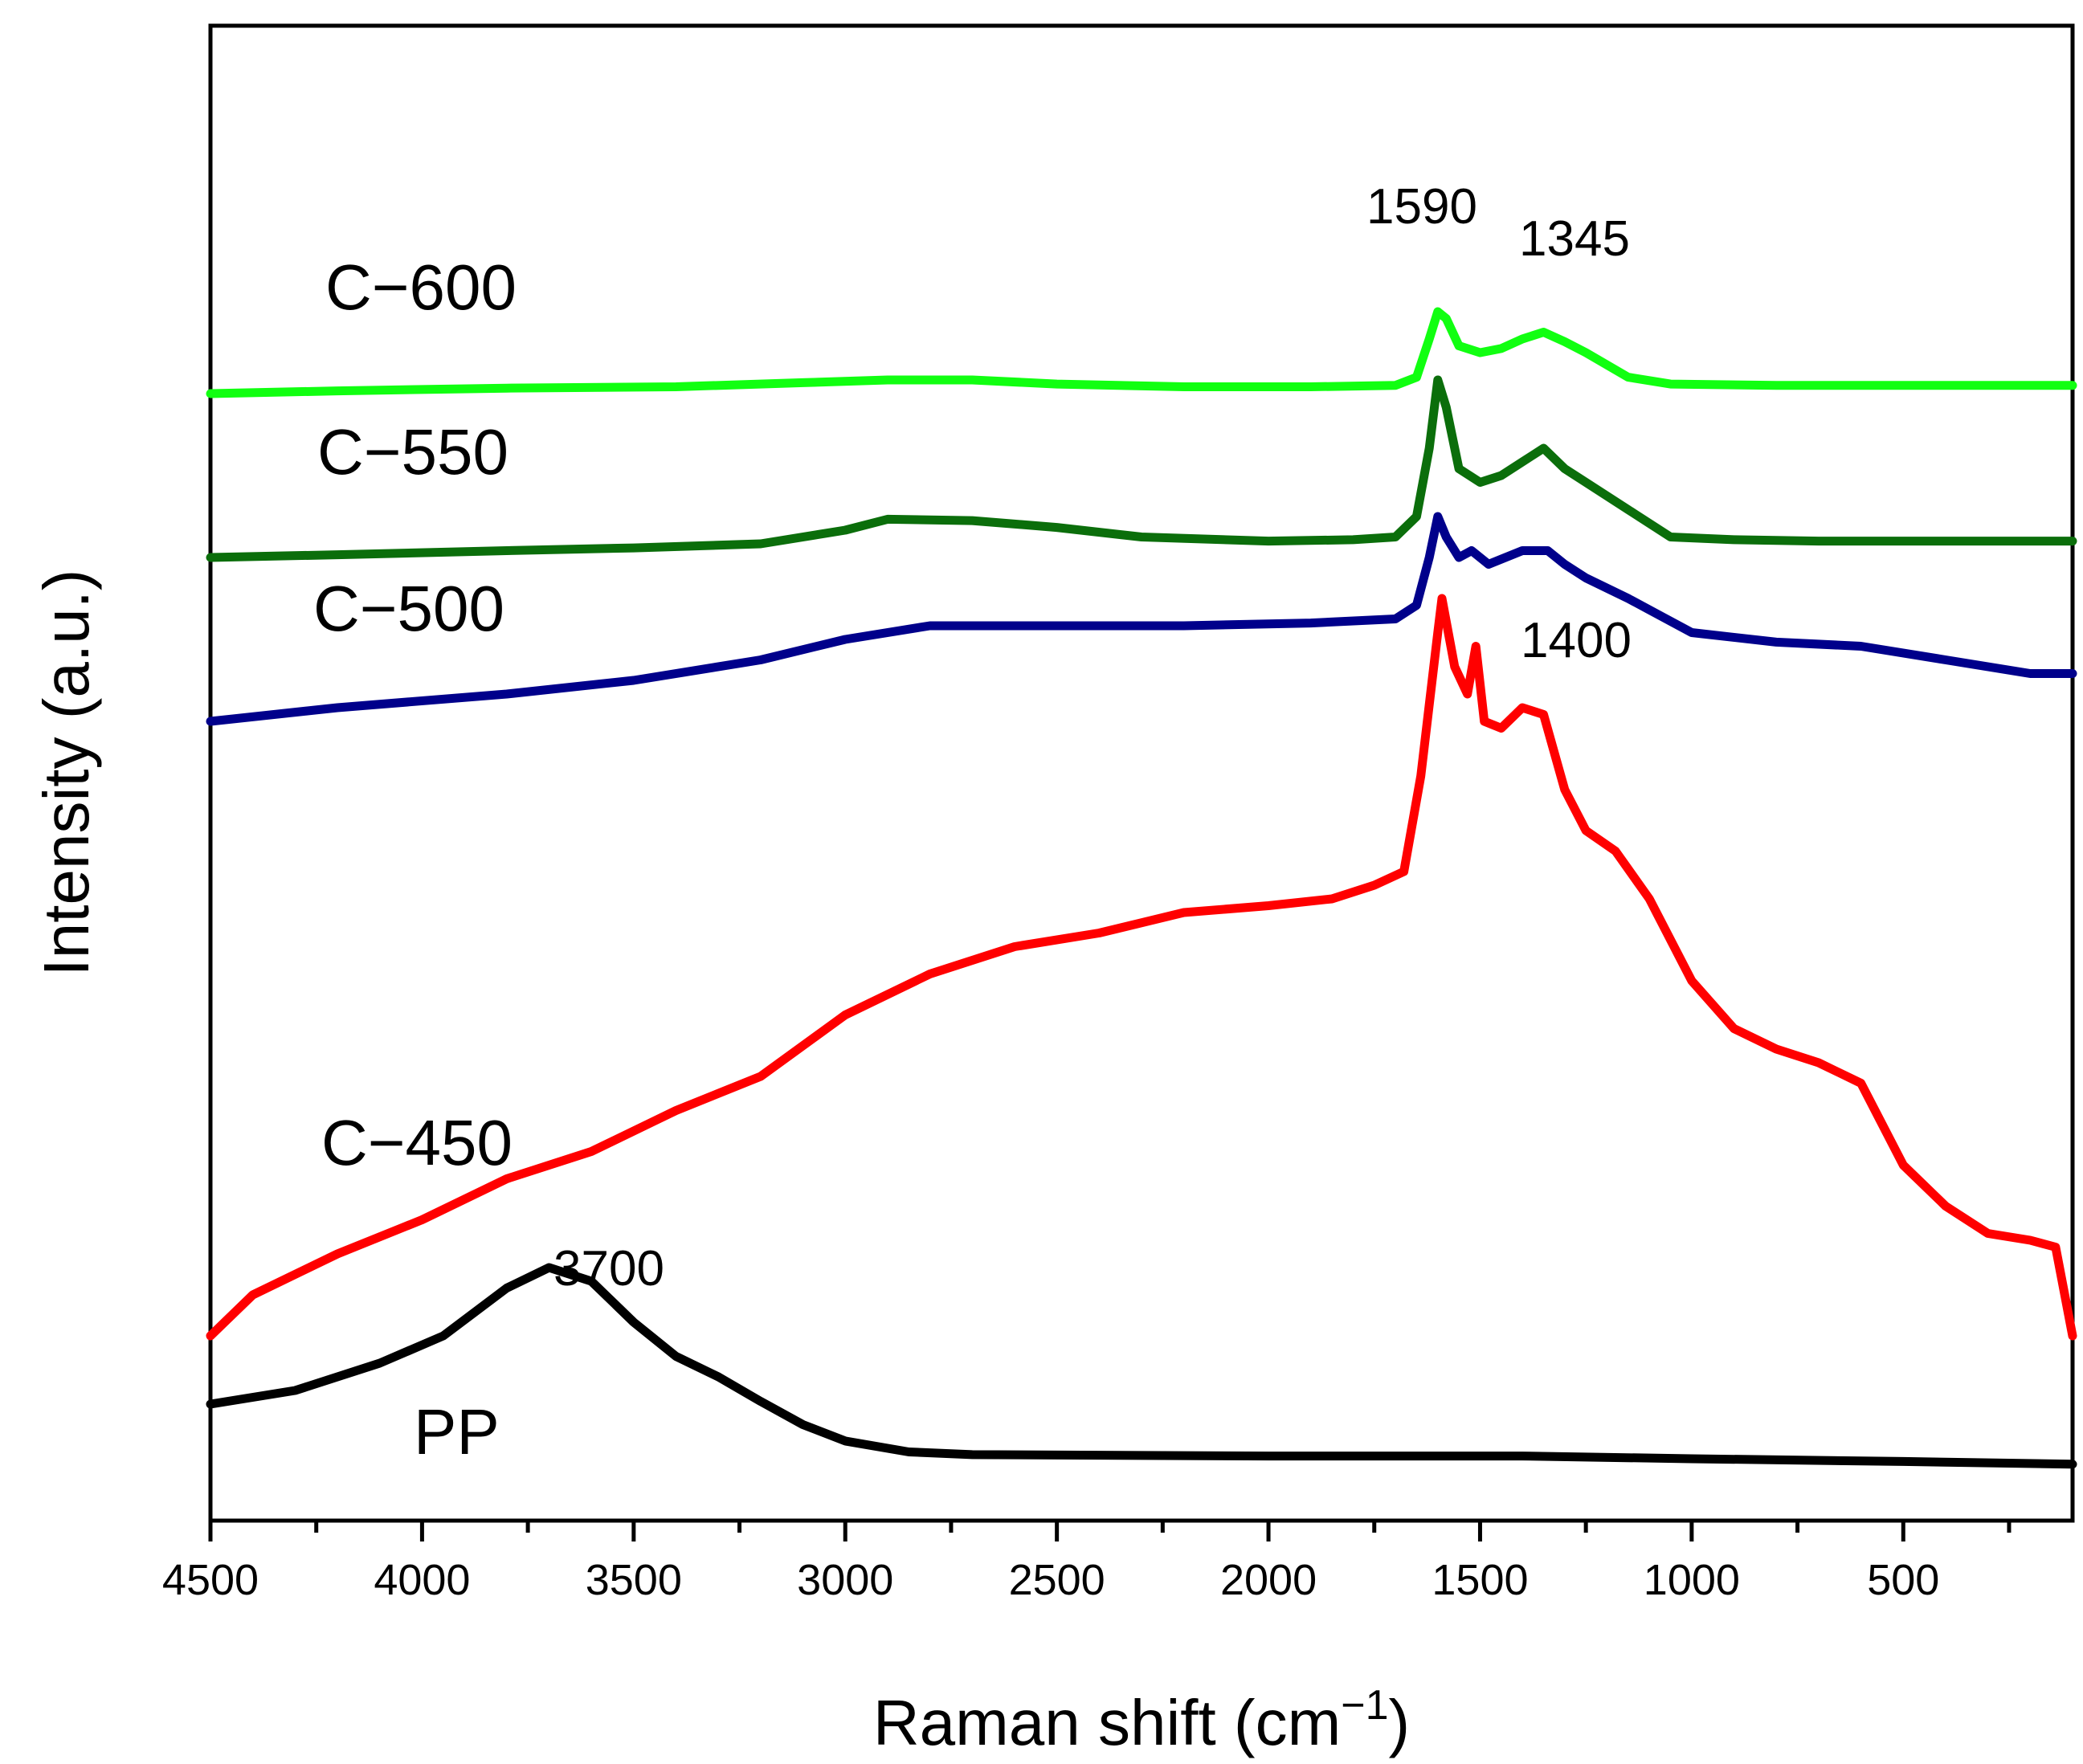 Image resolution: width=2083 pixels, height=1764 pixels. I want to click on x-tick-label-3000: 3000, so click(845, 1580).